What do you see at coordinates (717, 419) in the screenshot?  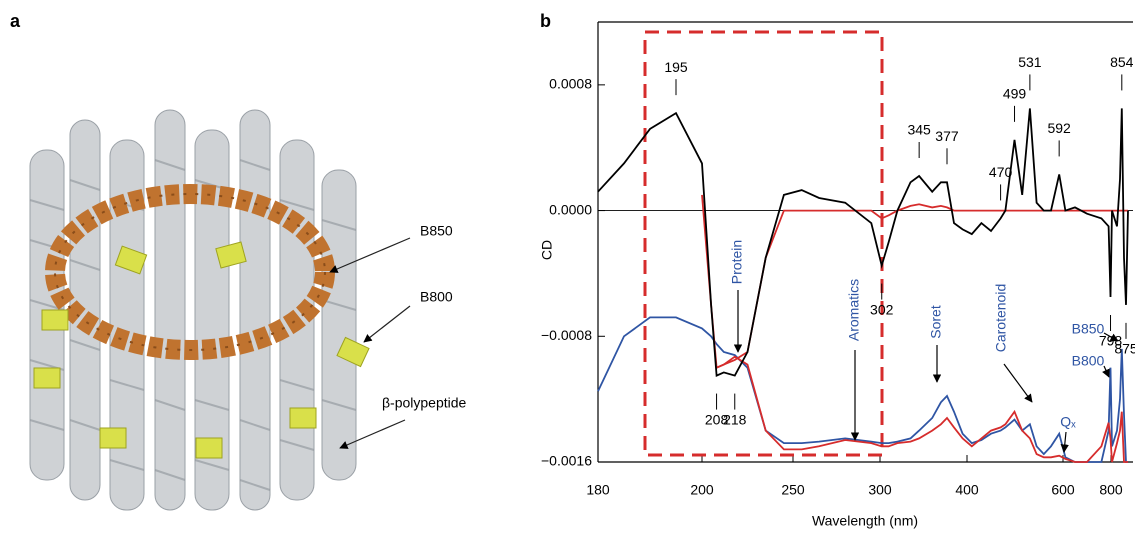 I see `peak-label: 208` at bounding box center [717, 419].